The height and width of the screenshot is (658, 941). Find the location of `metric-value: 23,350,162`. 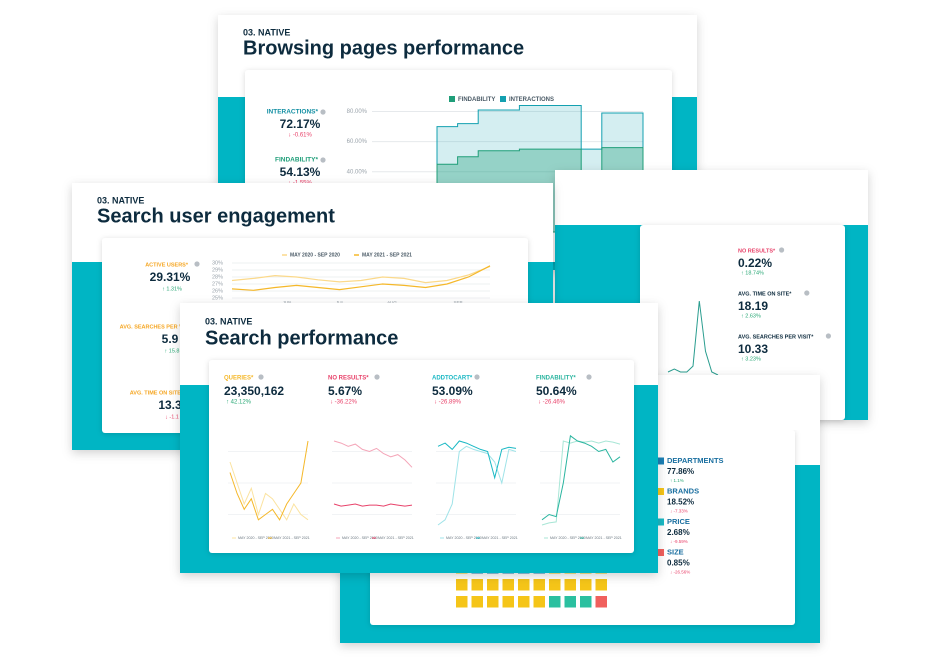

metric-value: 23,350,162 is located at coordinates (254, 391).